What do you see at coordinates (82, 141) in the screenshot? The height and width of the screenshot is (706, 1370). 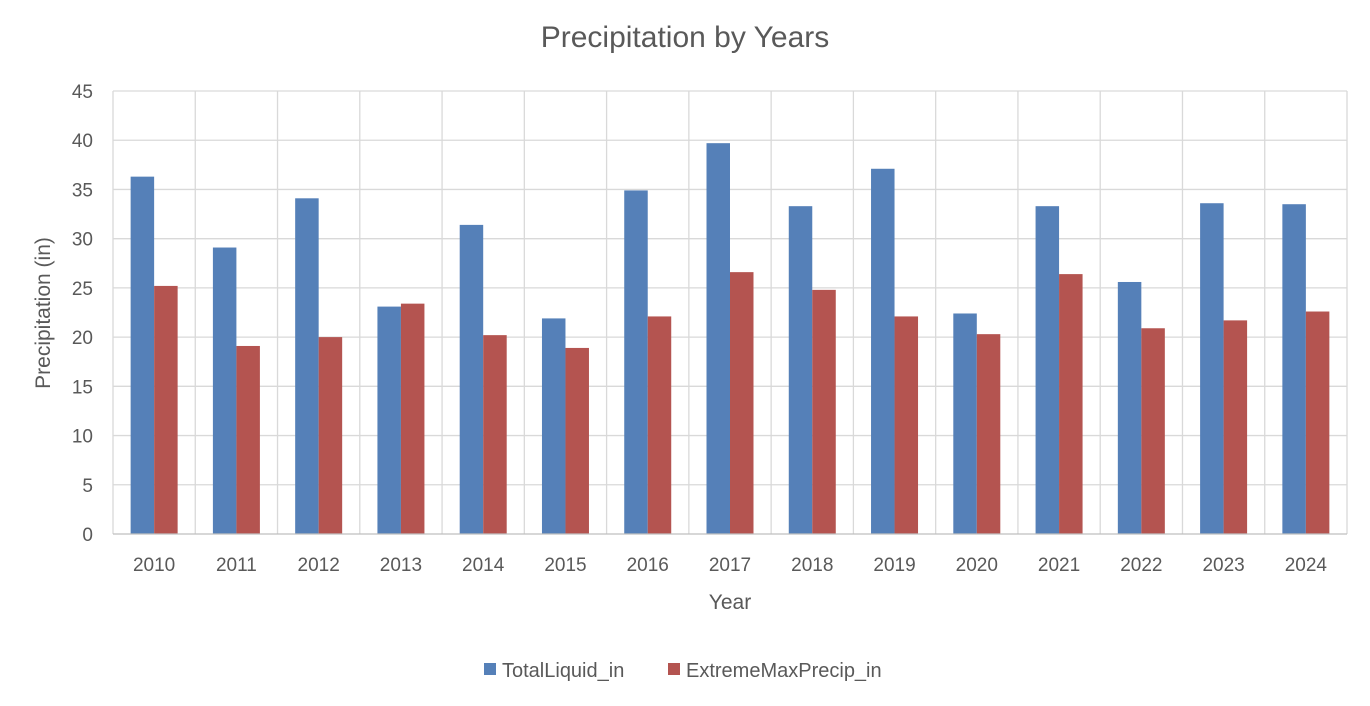 I see `y-tick-label: 40` at bounding box center [82, 141].